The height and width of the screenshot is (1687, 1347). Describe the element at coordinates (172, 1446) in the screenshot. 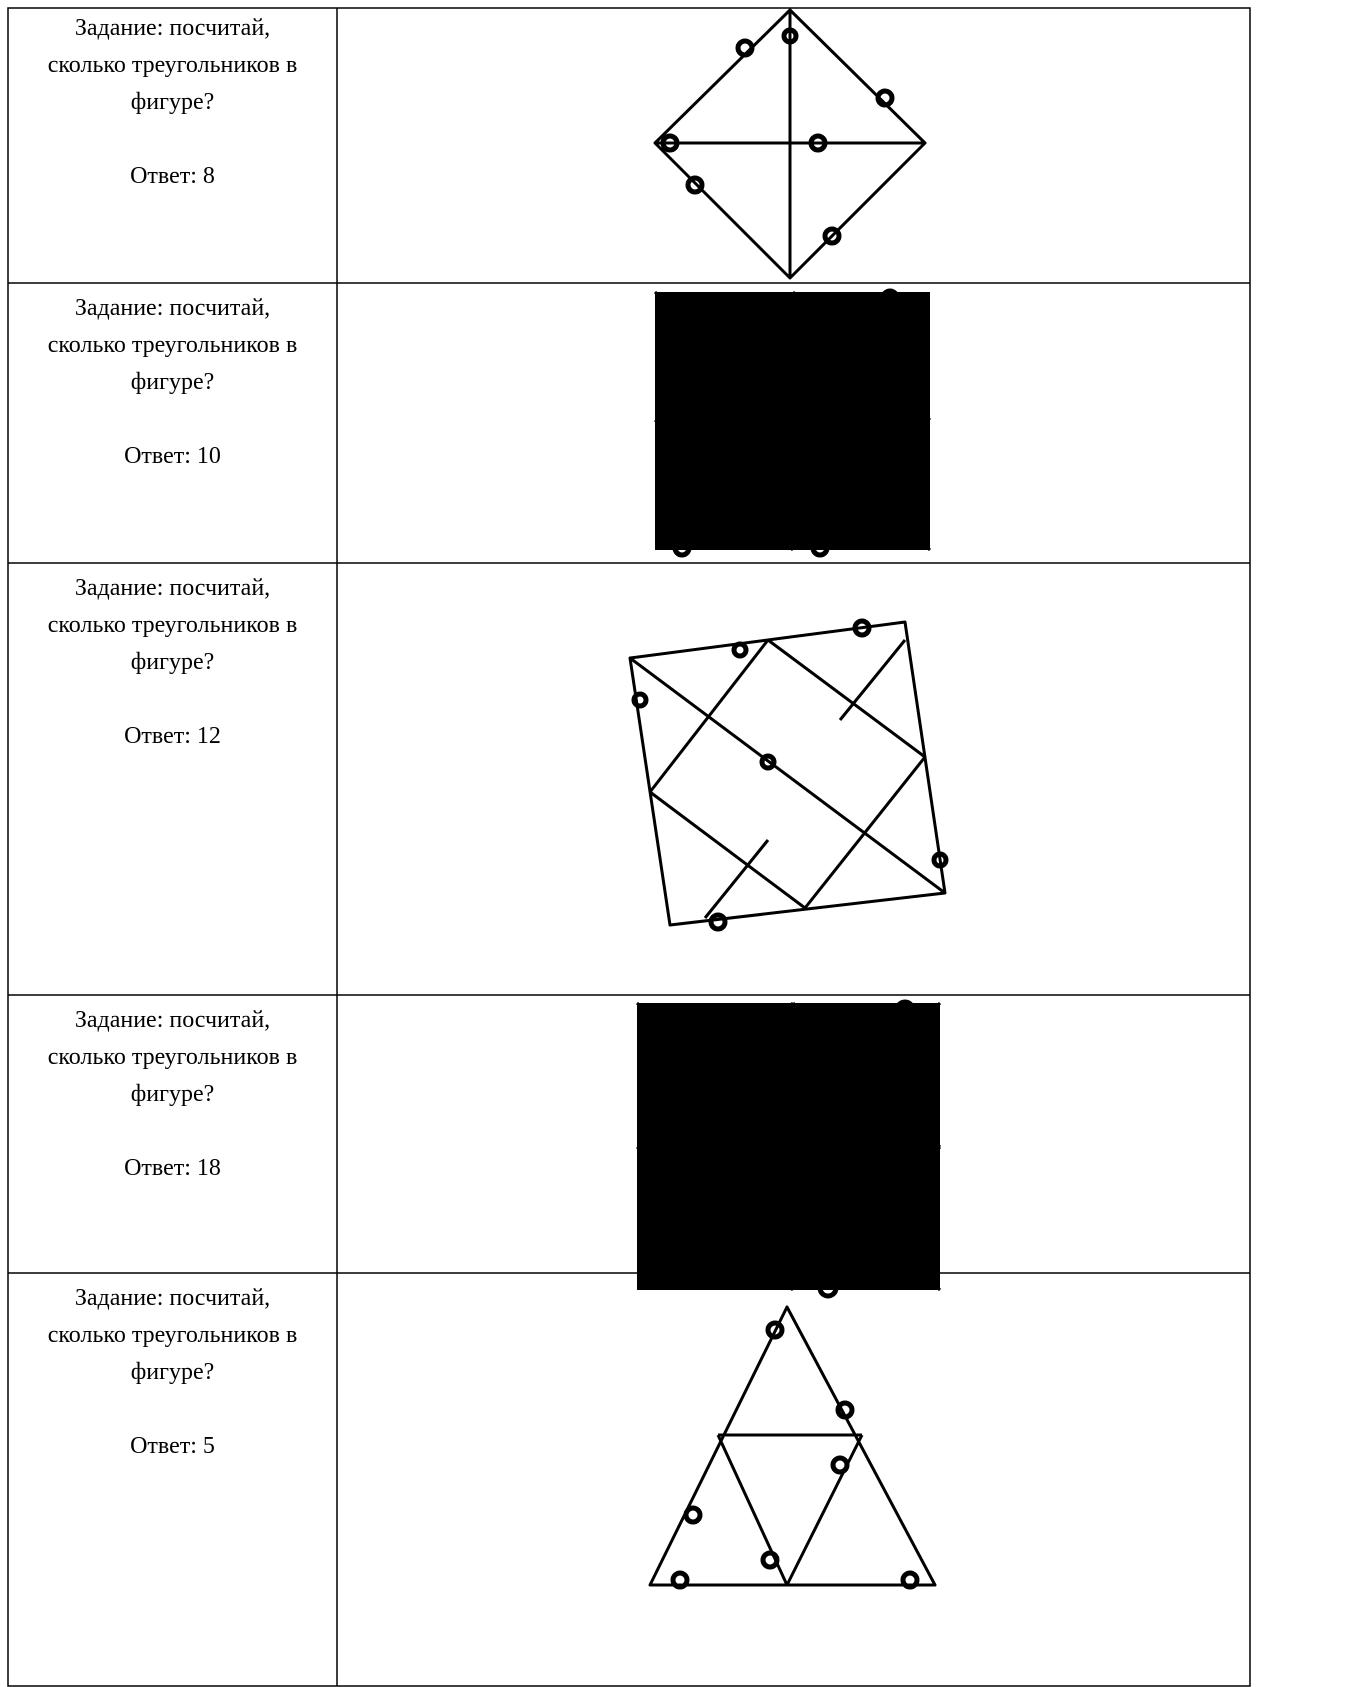

I see `answer-text: Ответ: 5` at that location.